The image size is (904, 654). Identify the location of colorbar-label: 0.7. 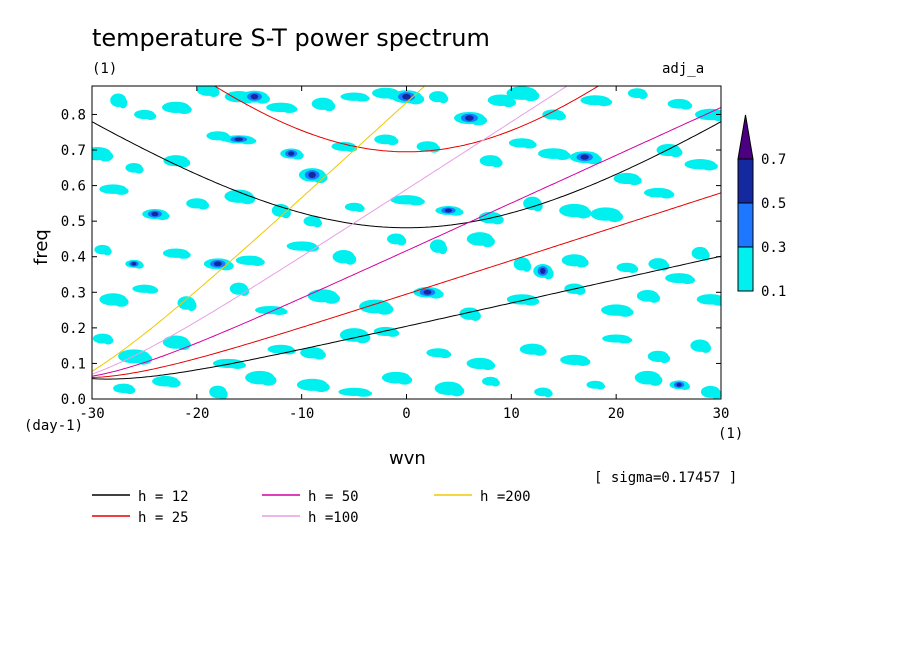
(773, 160).